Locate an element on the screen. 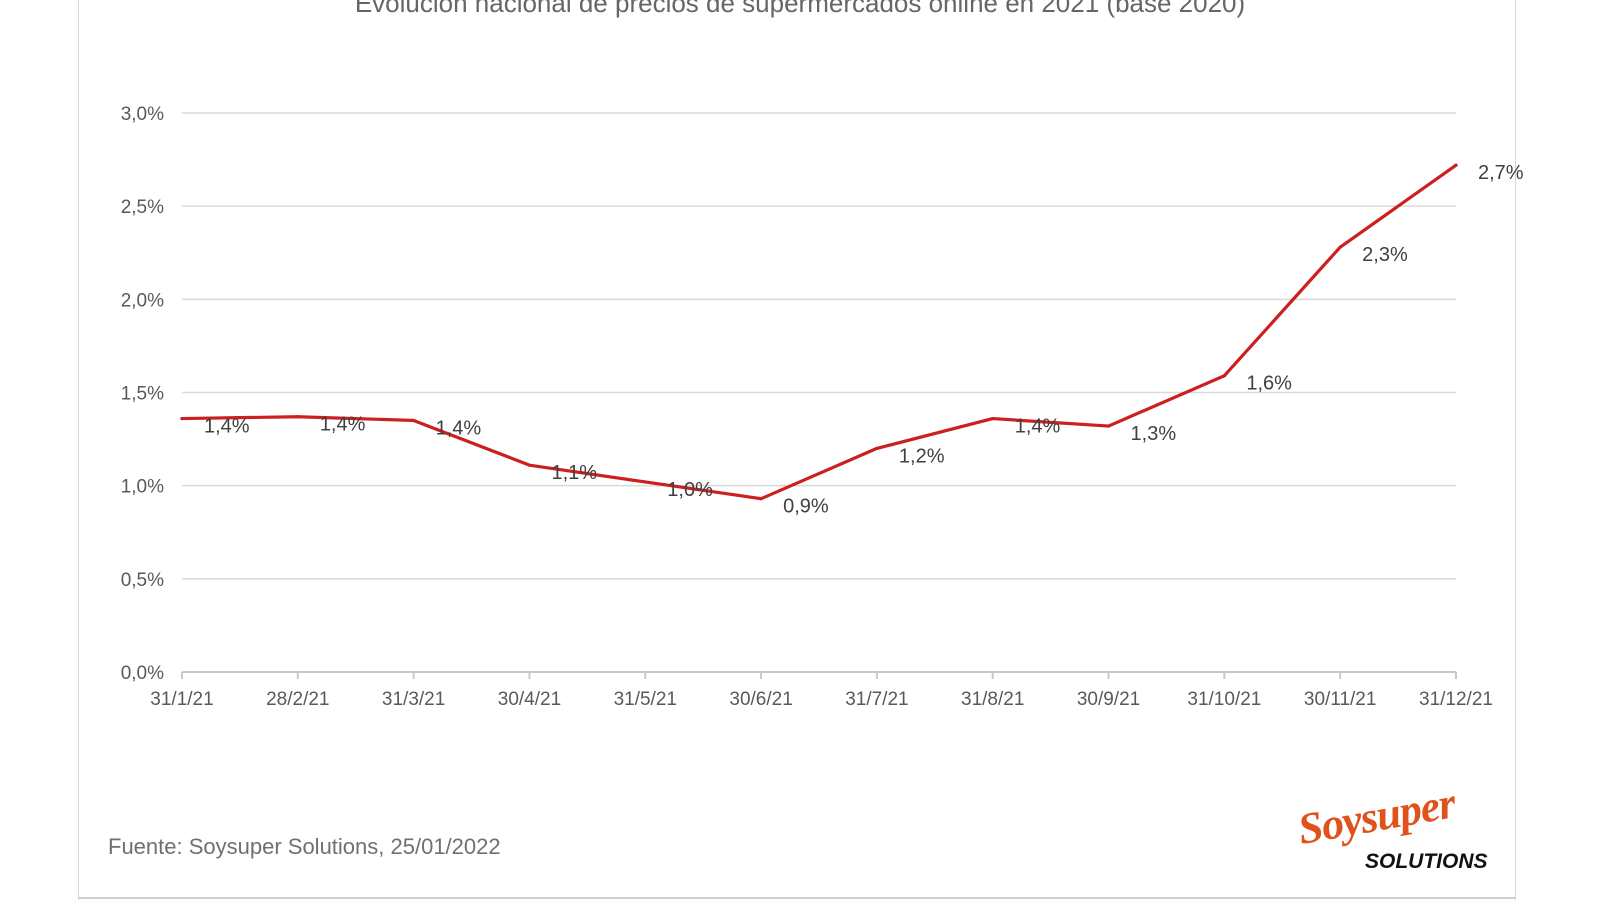 The width and height of the screenshot is (1600, 900). x-tick-label-3: 30/4/21 is located at coordinates (529, 699).